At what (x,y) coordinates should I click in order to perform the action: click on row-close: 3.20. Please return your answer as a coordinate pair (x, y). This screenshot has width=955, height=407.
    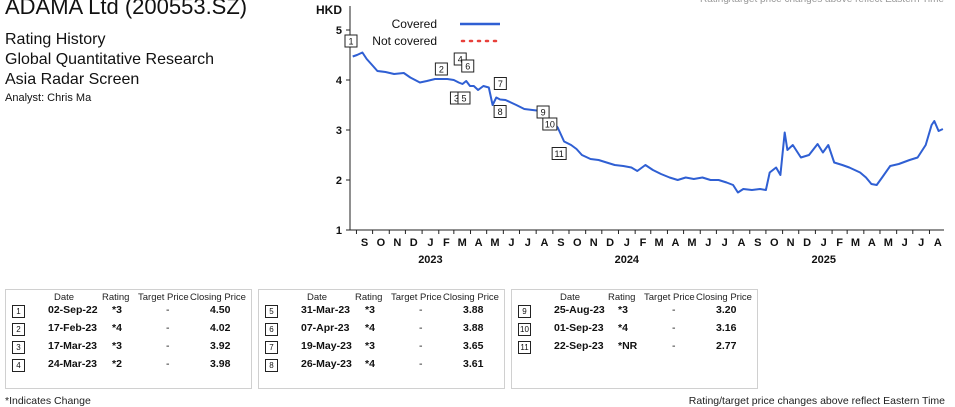
    Looking at the image, I should click on (726, 310).